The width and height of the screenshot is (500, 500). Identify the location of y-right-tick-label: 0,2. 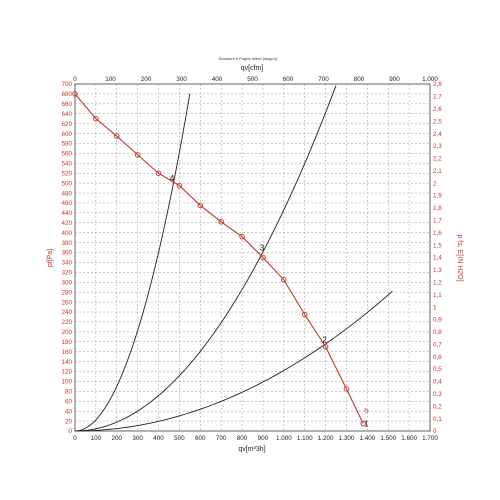
(437, 406).